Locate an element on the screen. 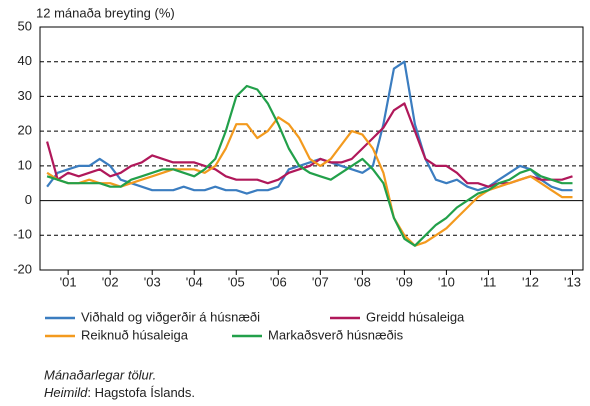 The width and height of the screenshot is (590, 406). x-tick-label: '11 is located at coordinates (488, 281).